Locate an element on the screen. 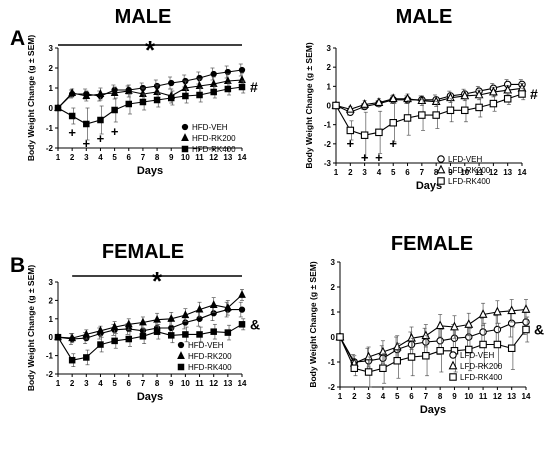  panel-label-a: A is located at coordinates (17, 38).